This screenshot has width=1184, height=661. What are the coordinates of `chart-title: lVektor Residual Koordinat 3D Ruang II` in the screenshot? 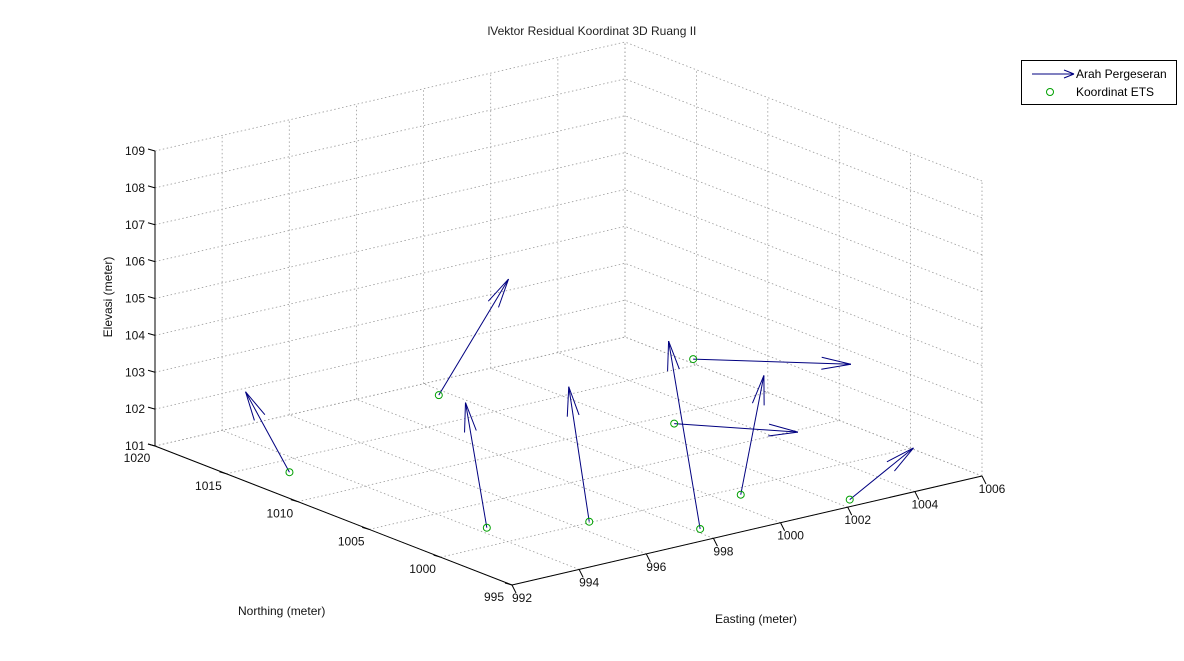 It's located at (592, 31).